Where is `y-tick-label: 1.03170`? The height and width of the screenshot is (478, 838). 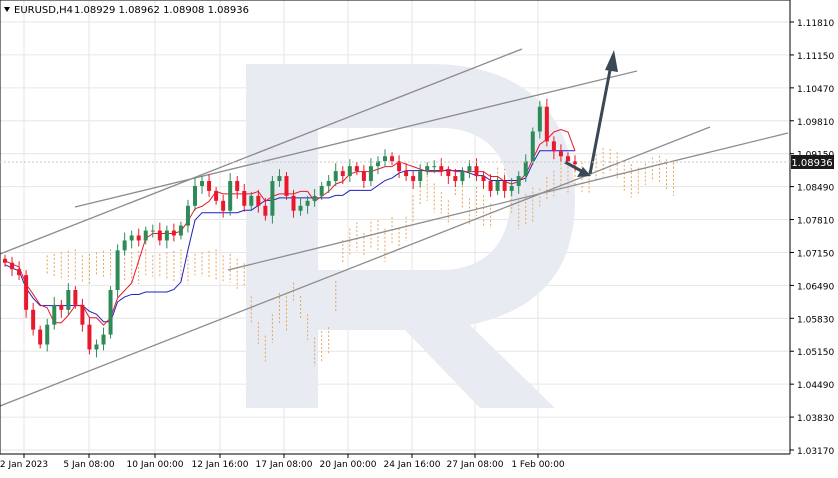
y-tick-label: 1.03170 is located at coordinates (815, 452).